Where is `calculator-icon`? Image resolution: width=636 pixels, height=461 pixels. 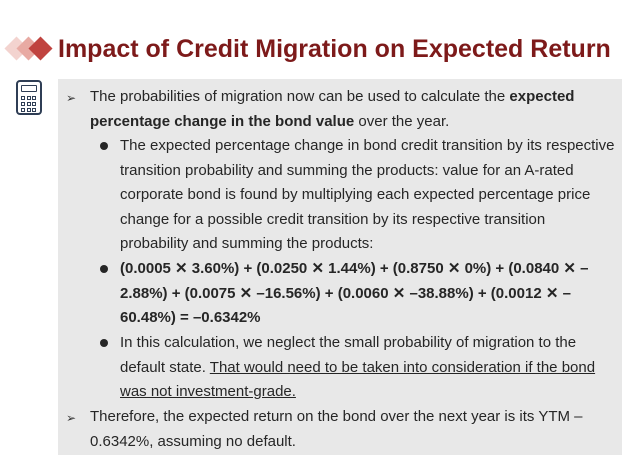
calculator-icon is located at coordinates (29, 97).